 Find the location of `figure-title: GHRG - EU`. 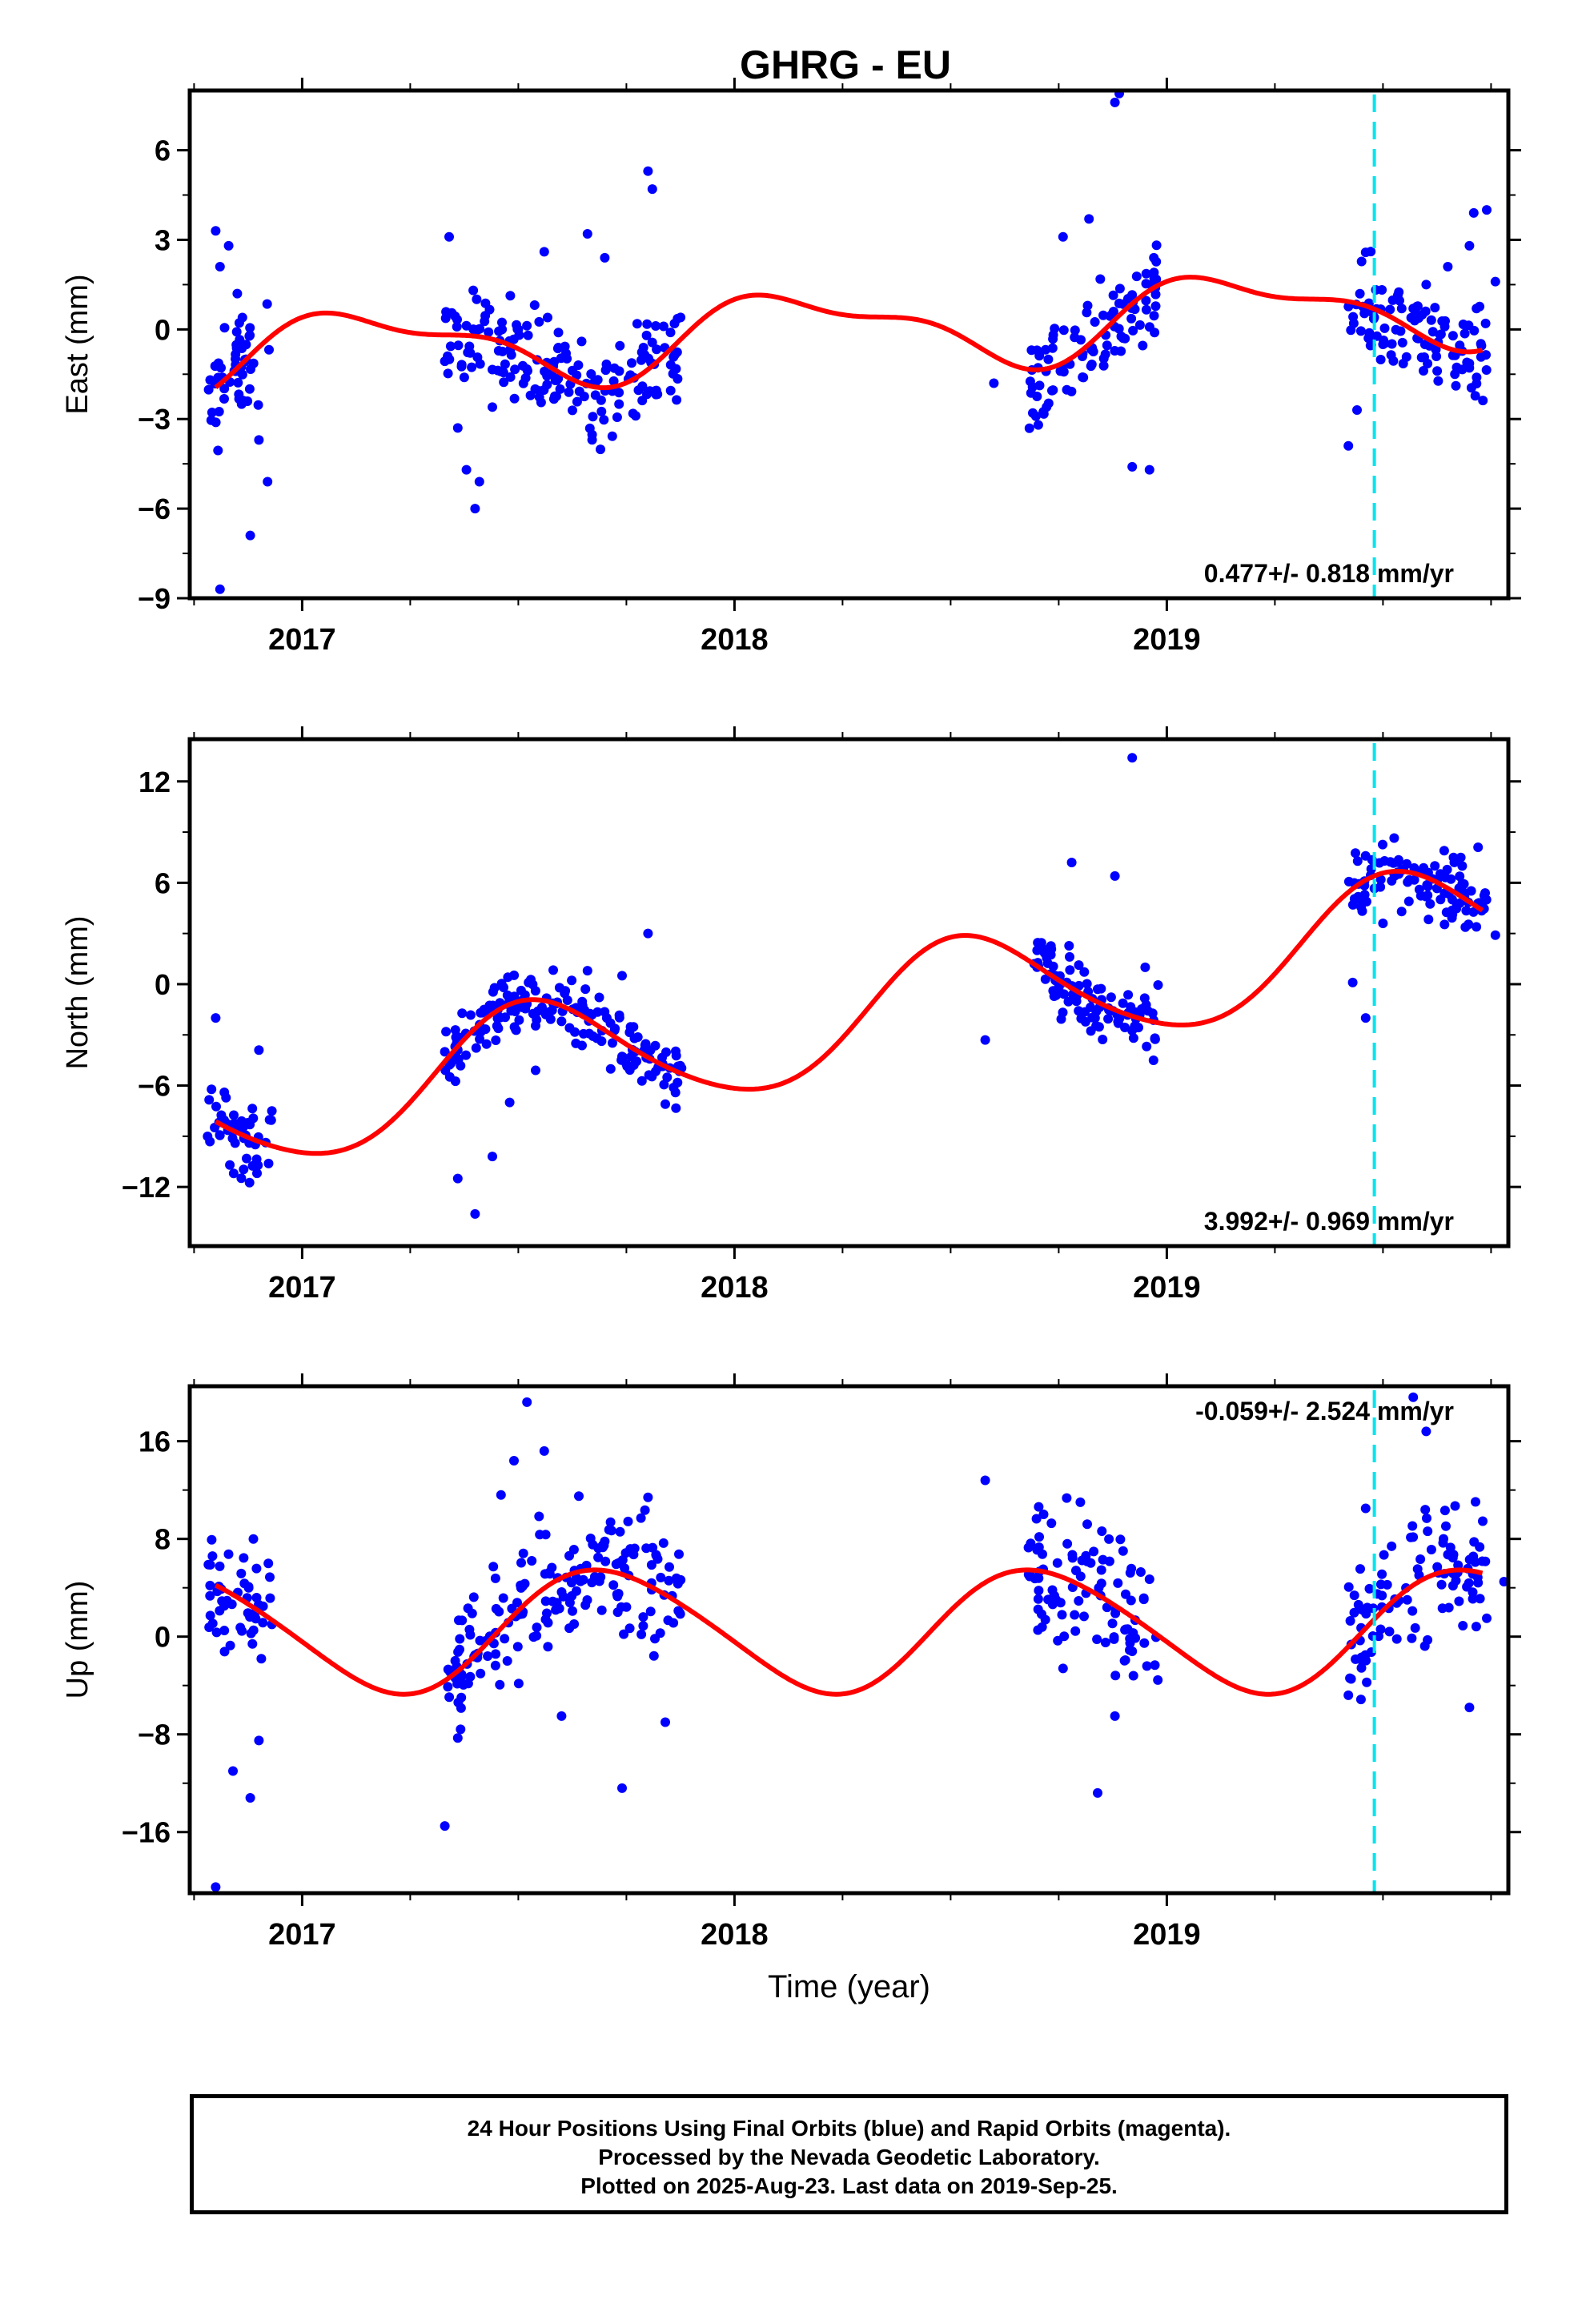

figure-title: GHRG - EU is located at coordinates (846, 64).